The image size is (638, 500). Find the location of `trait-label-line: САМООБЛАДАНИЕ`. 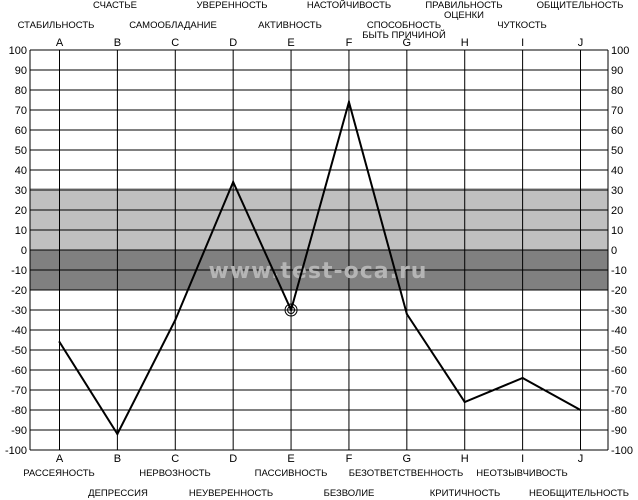

trait-label-line: САМООБЛАДАНИЕ is located at coordinates (173, 25).